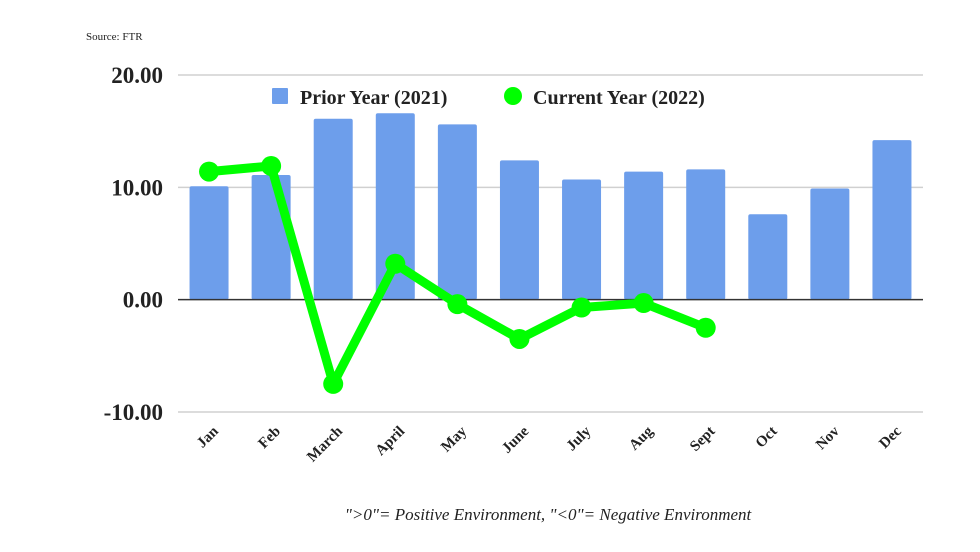 The height and width of the screenshot is (552, 980). What do you see at coordinates (890, 437) in the screenshot?
I see `x-tick-label: Dec` at bounding box center [890, 437].